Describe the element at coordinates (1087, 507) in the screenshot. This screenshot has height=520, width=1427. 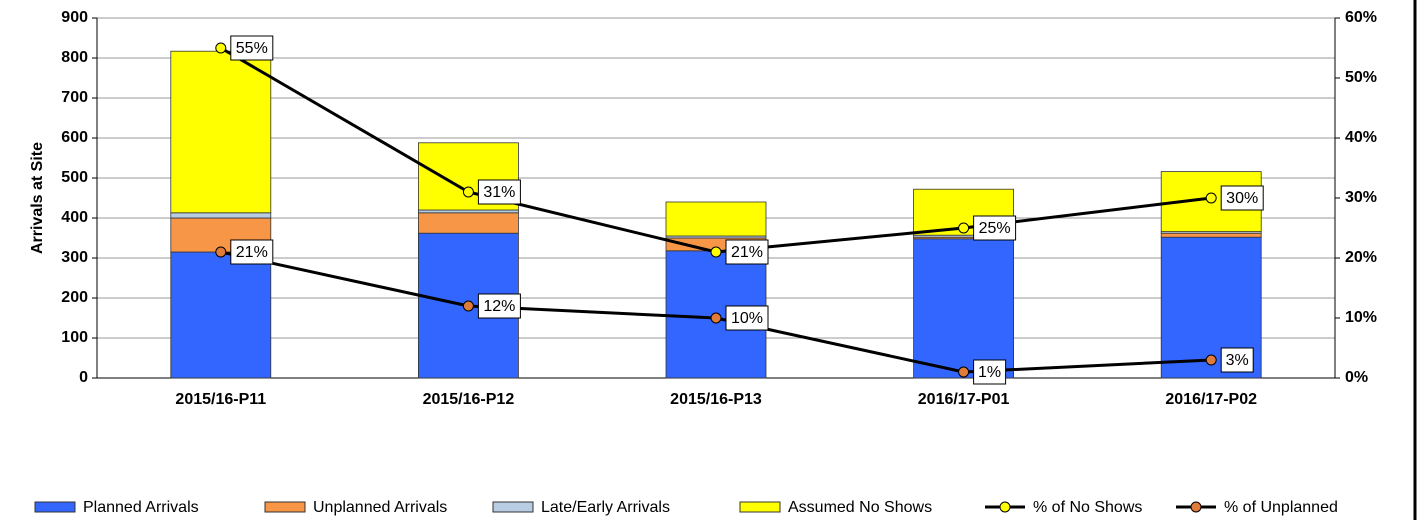
I see `legend-label: % of No Shows` at that location.